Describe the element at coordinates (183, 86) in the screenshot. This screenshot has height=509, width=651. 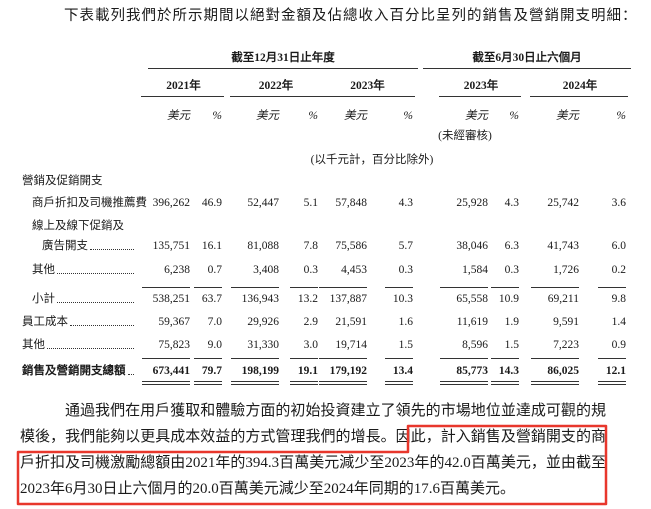
I see `year-header: 2021年` at that location.